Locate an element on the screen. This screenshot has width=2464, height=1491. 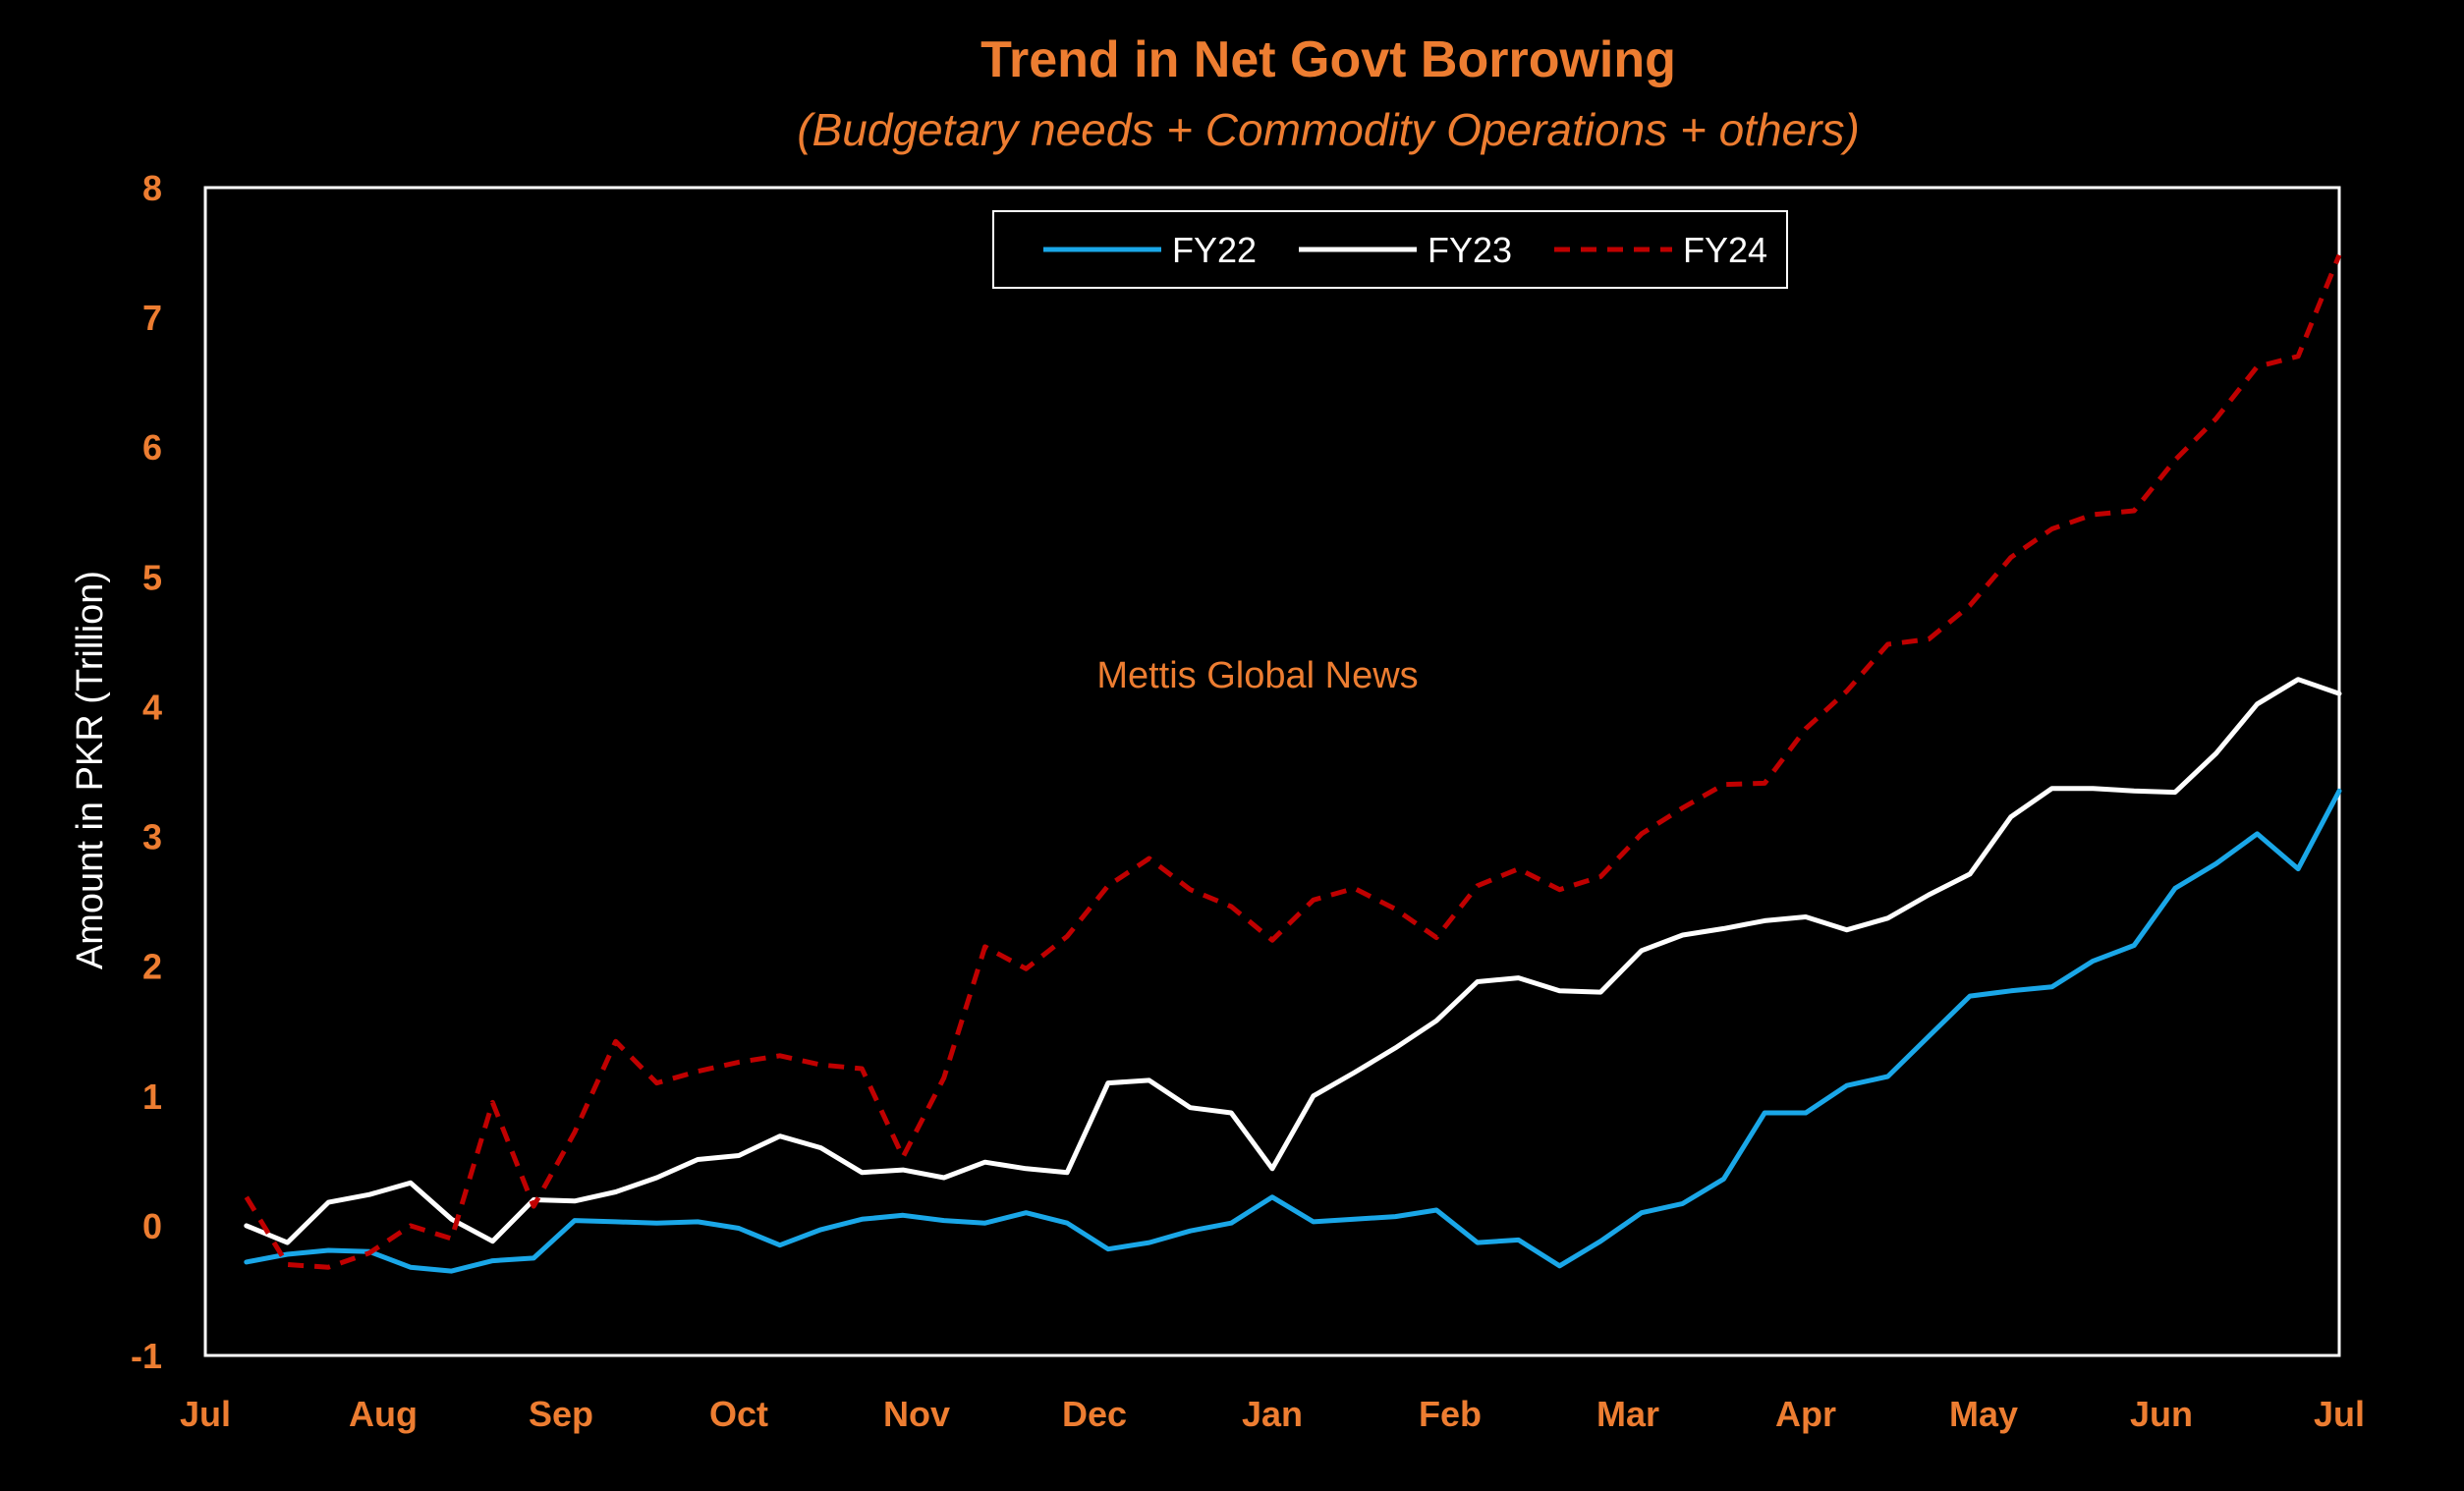
legend-items: FY22 FY23 FY24 is located at coordinates (1405, 250).